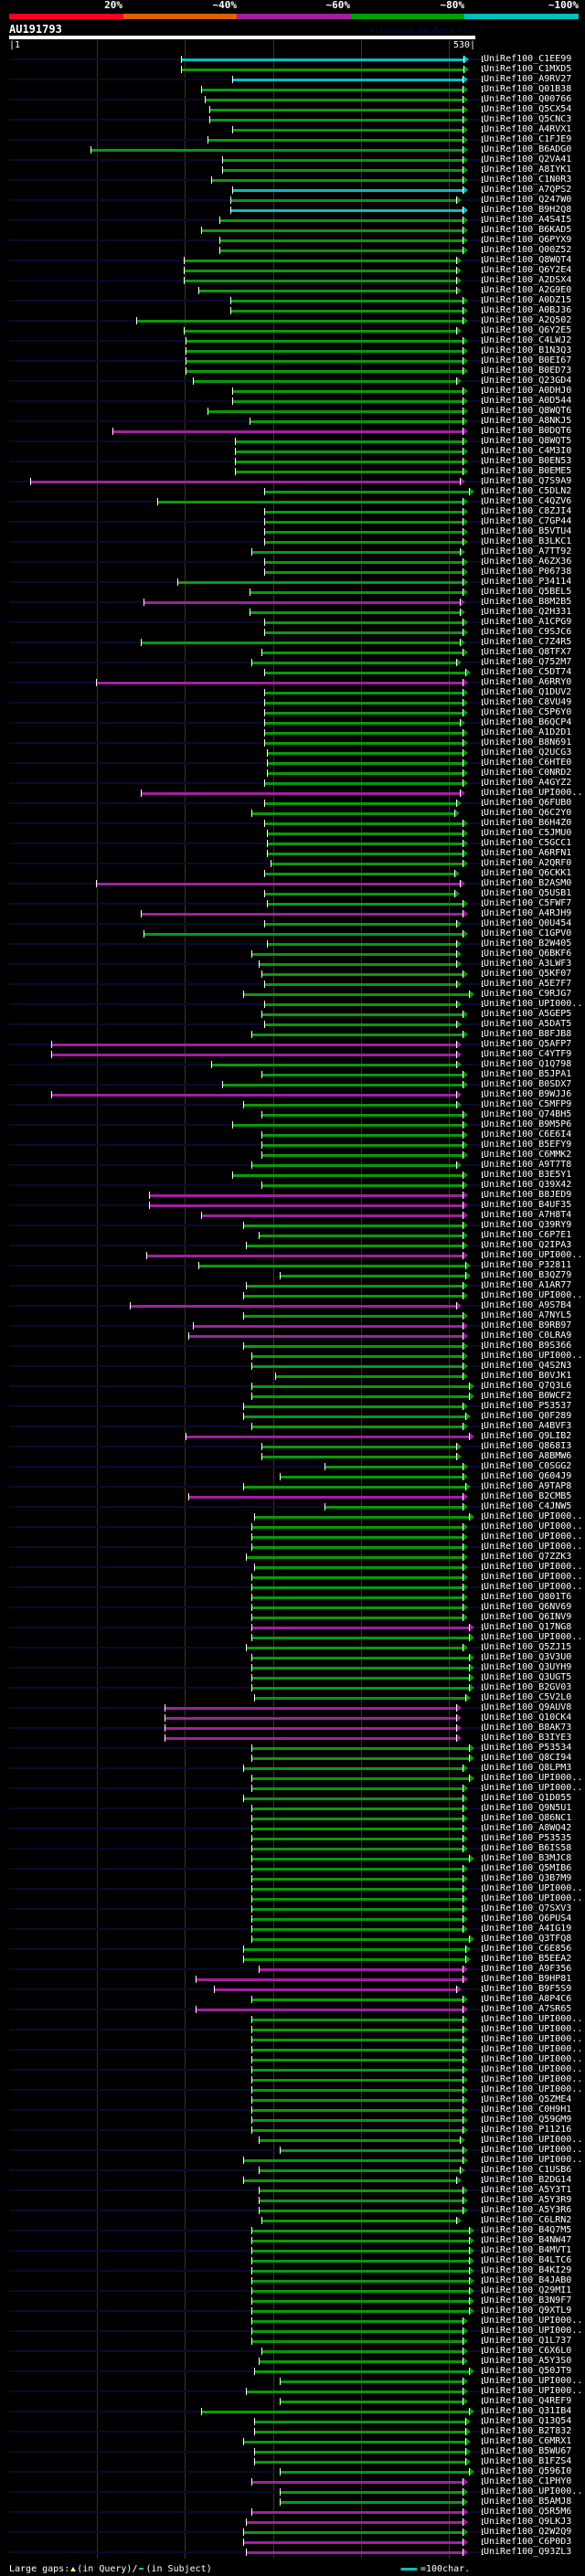 This screenshot has width=585, height=2576. Describe the element at coordinates (528, 1175) in the screenshot. I see `hit-label: UniRef100_B3E5Y1` at that location.